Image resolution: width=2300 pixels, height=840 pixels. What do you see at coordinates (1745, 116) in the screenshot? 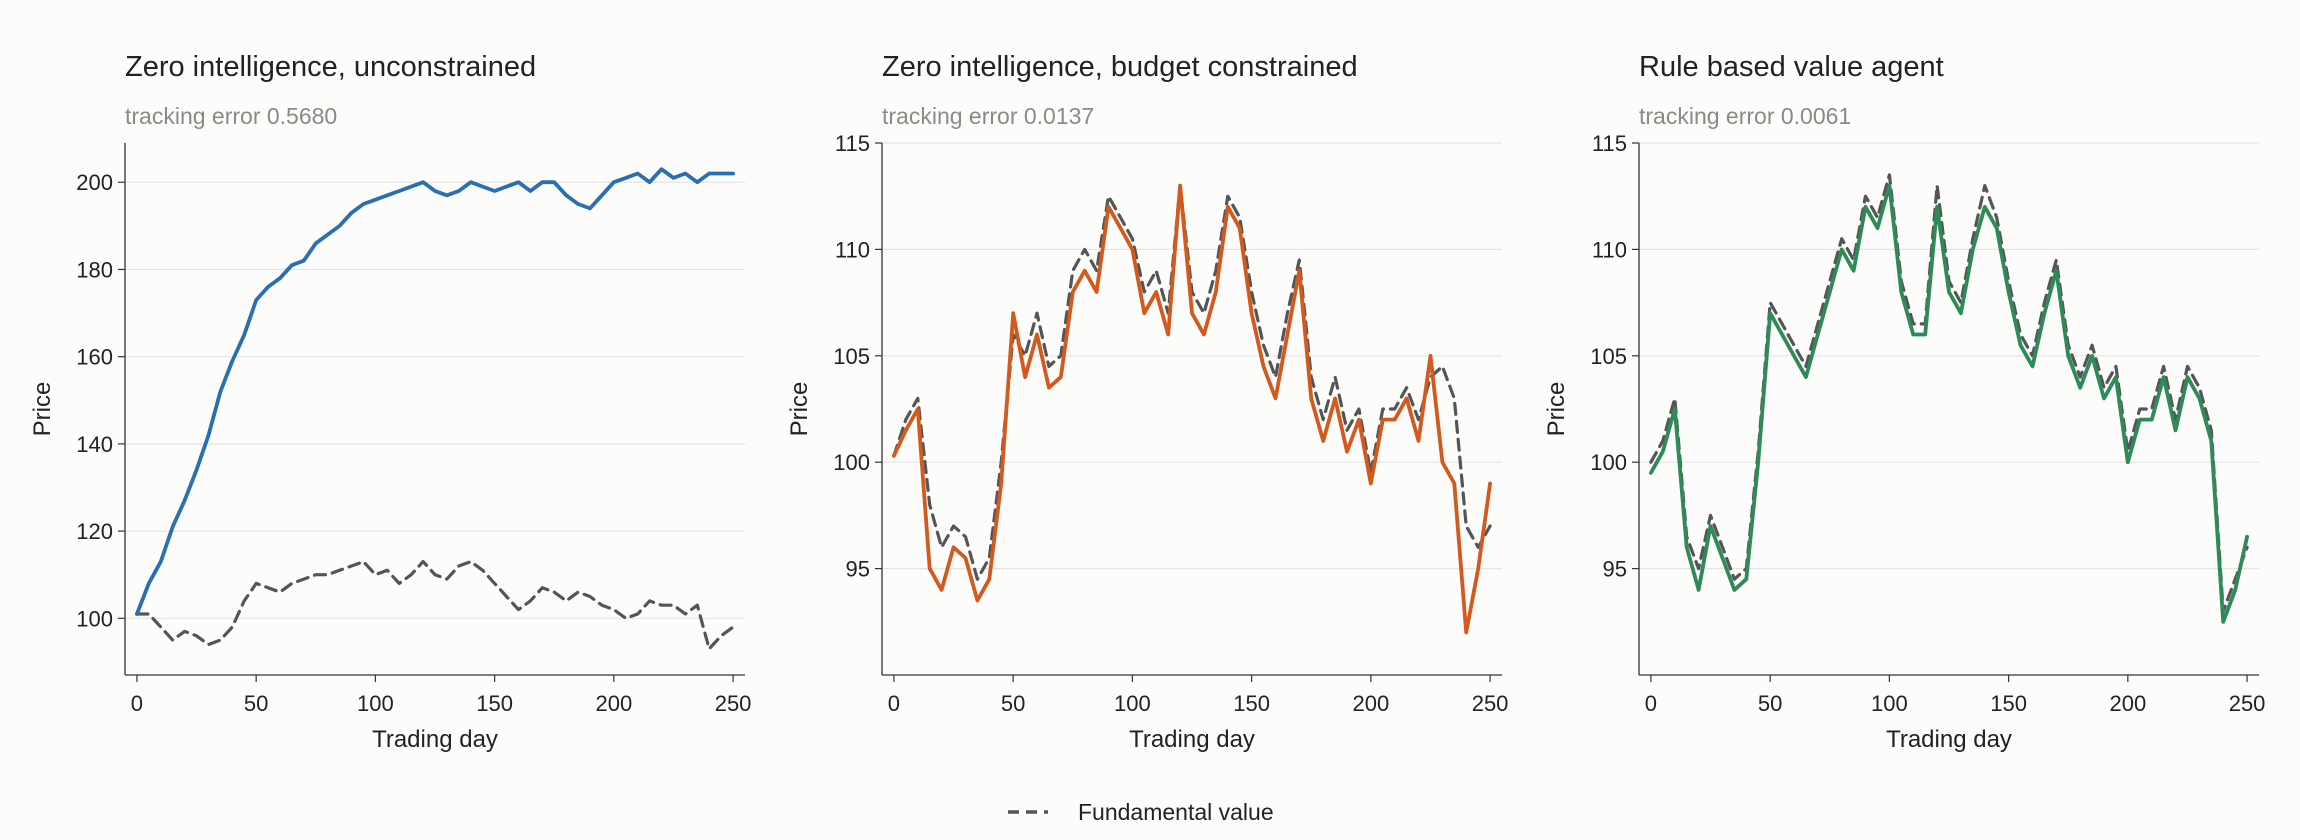
I see `panel-subtitle: tracking error 0.0061` at bounding box center [1745, 116].